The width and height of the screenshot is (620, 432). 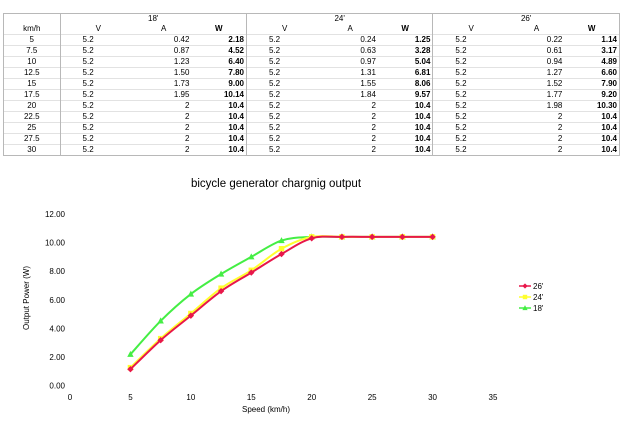 I want to click on speed-cell: 22.5, so click(x=32, y=117).